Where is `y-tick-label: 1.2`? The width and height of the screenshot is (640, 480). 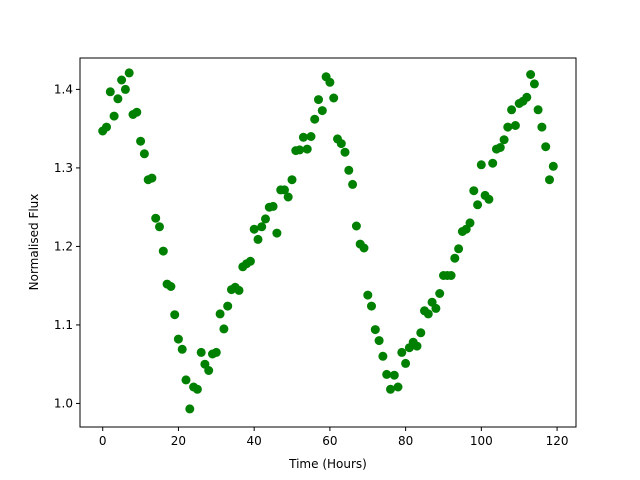
y-tick-label: 1.2 is located at coordinates (63, 246).